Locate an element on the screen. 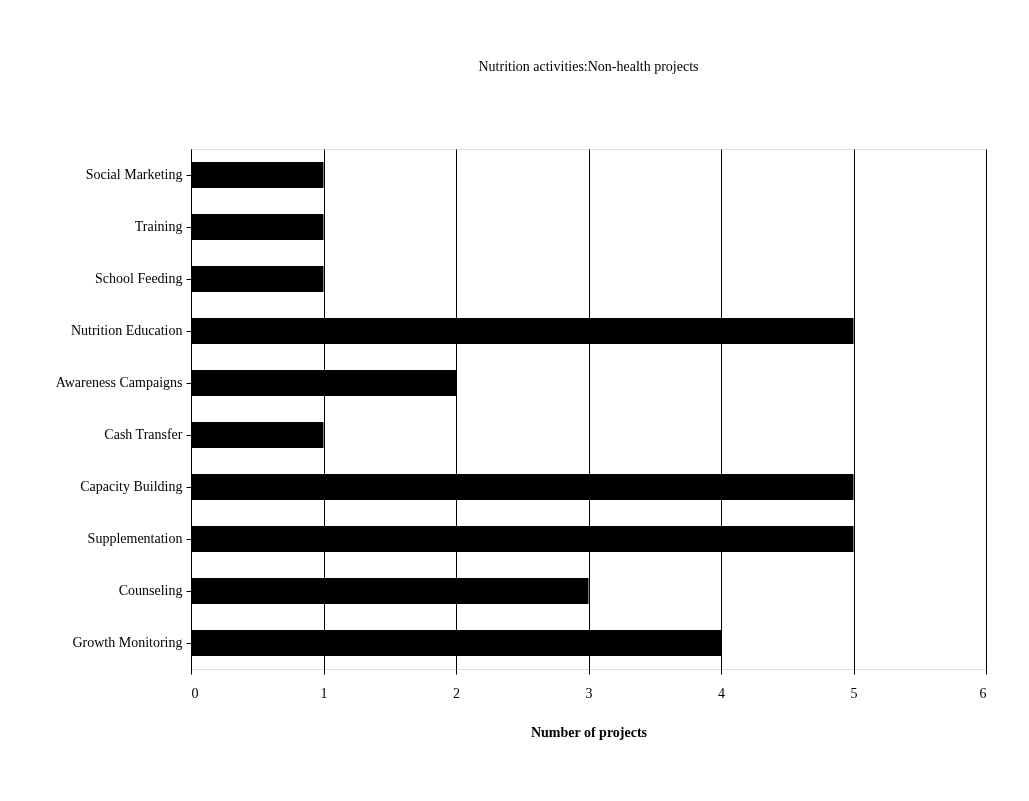 This screenshot has height=801, width=1029. chart-title: Nutrition activities:Non-health projects is located at coordinates (588, 66).